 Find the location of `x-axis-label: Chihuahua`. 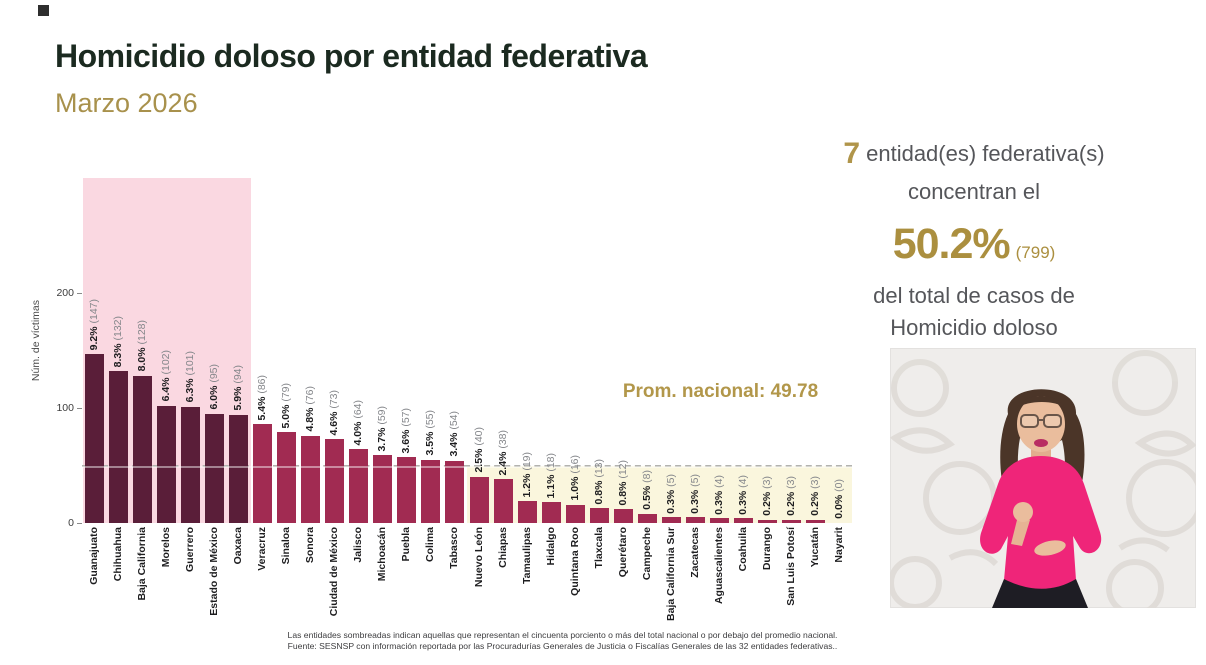

x-axis-label: Chihuahua is located at coordinates (117, 554).